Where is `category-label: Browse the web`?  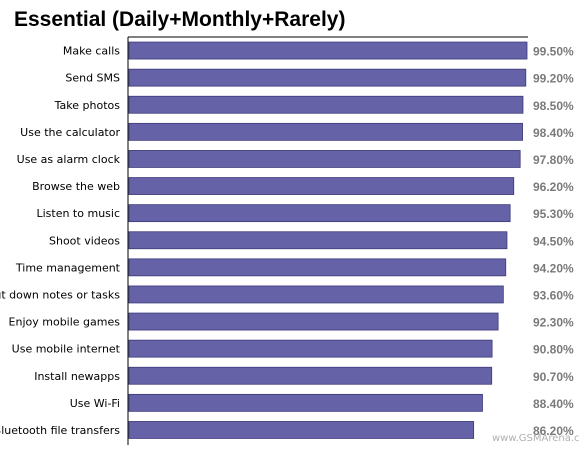
category-label: Browse the web is located at coordinates (76, 186).